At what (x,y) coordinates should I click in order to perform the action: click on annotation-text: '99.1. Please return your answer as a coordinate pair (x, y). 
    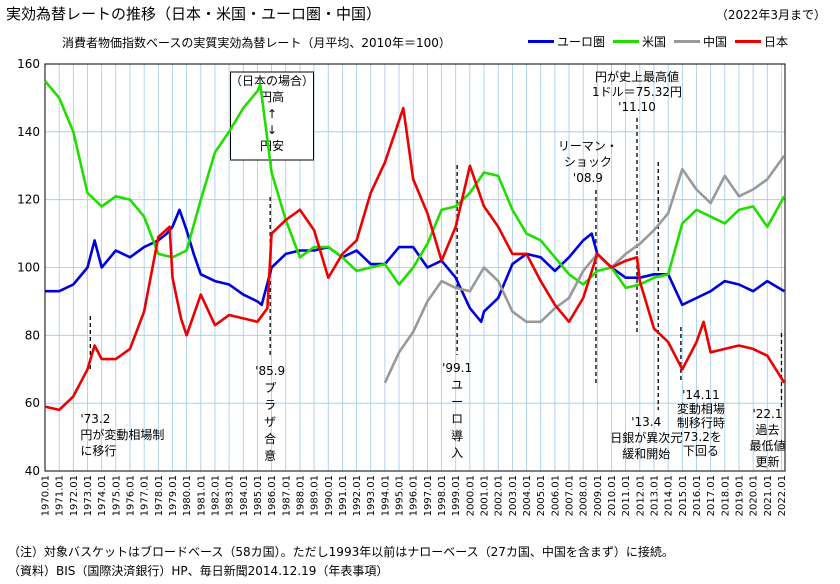
    Looking at the image, I should click on (457, 368).